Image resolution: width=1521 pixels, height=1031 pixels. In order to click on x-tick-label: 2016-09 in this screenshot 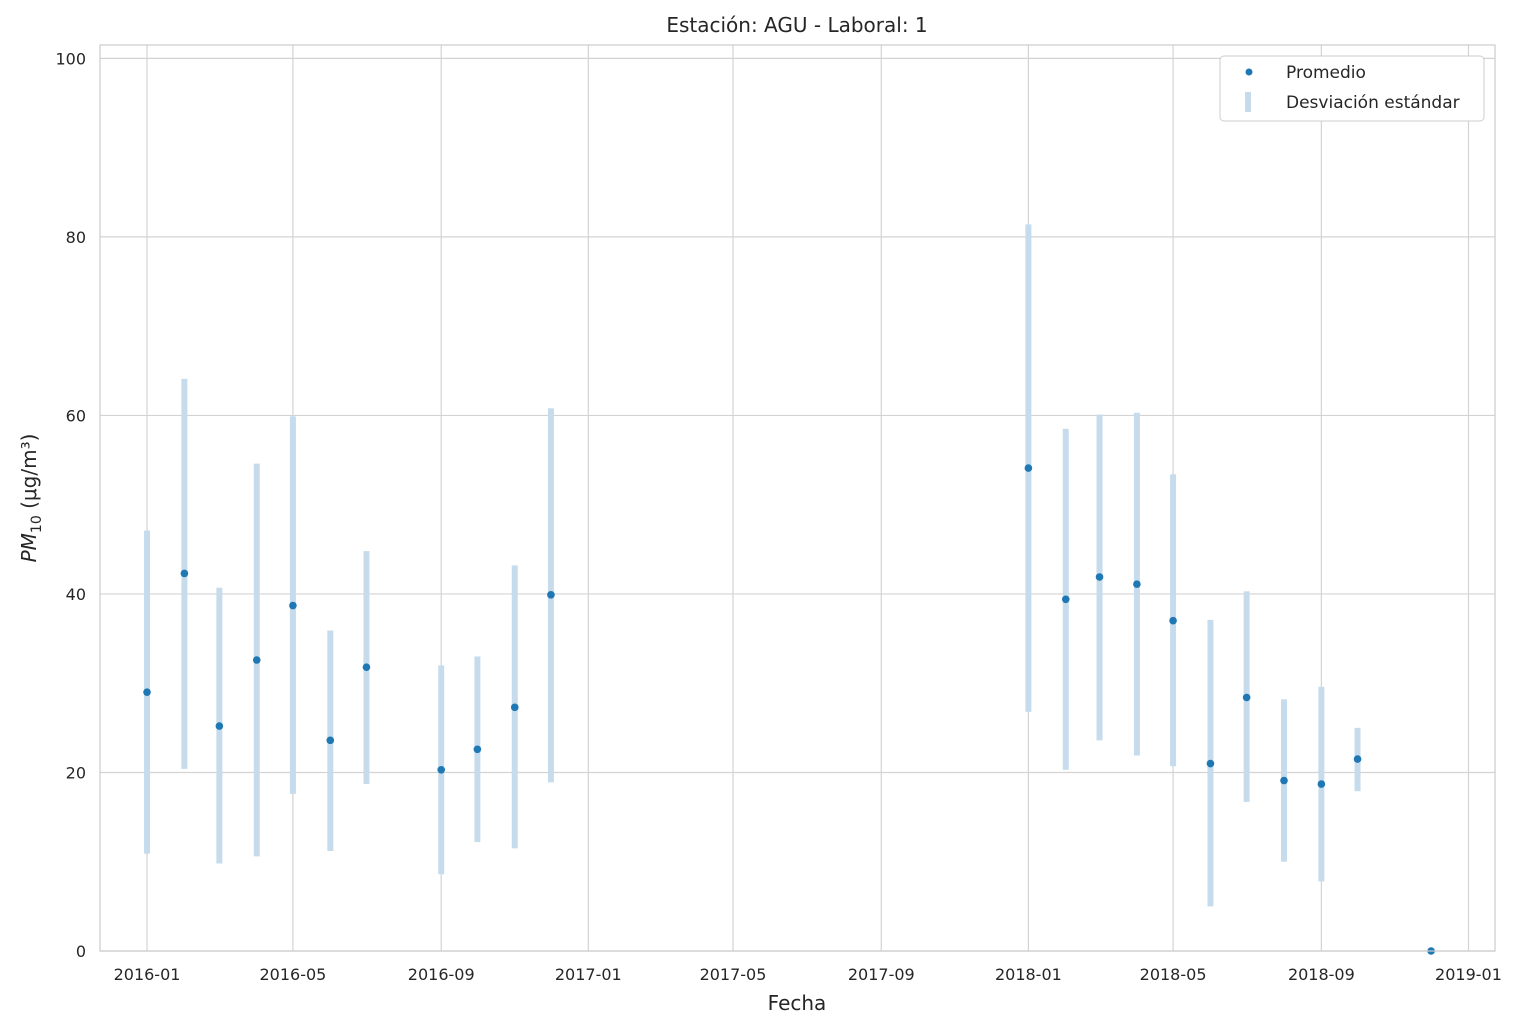, I will do `click(441, 974)`.